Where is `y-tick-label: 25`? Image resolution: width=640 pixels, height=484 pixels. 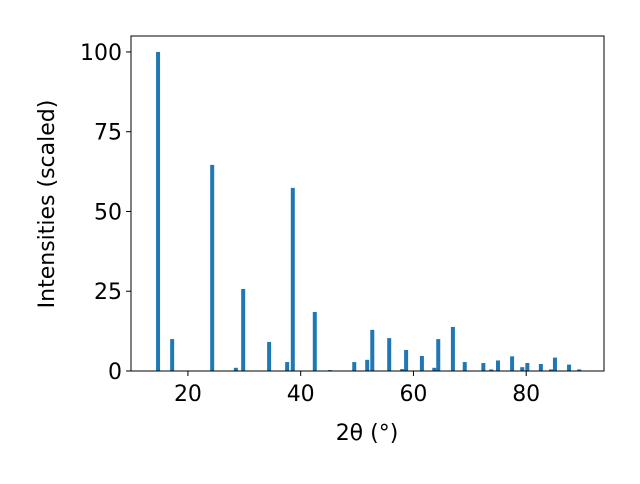 y-tick-label: 25 is located at coordinates (108, 292).